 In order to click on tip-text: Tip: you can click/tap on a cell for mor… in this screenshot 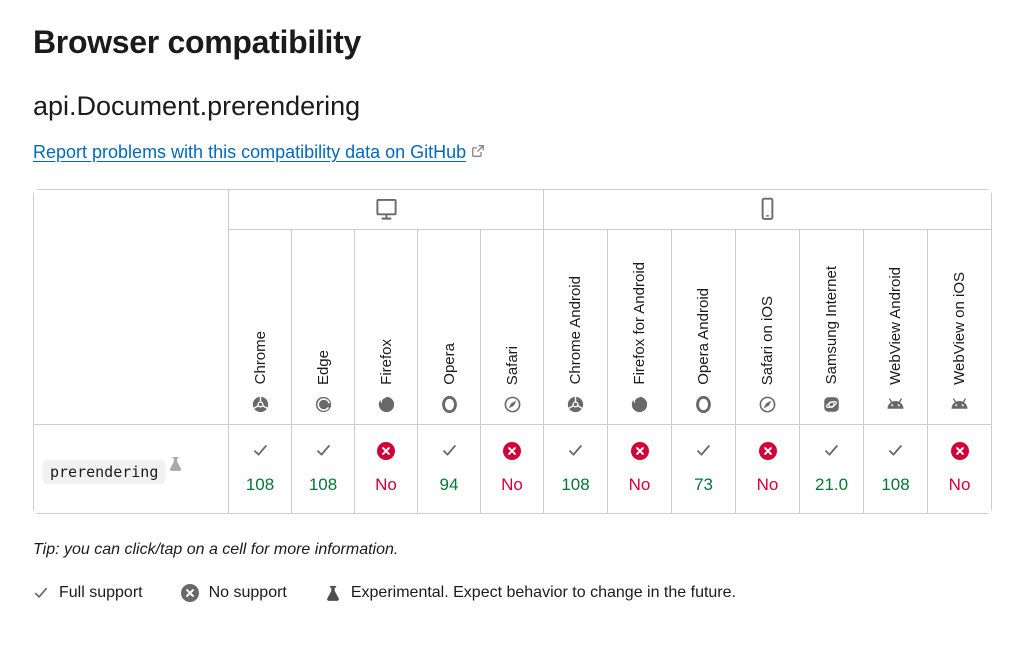, I will do `click(216, 549)`.